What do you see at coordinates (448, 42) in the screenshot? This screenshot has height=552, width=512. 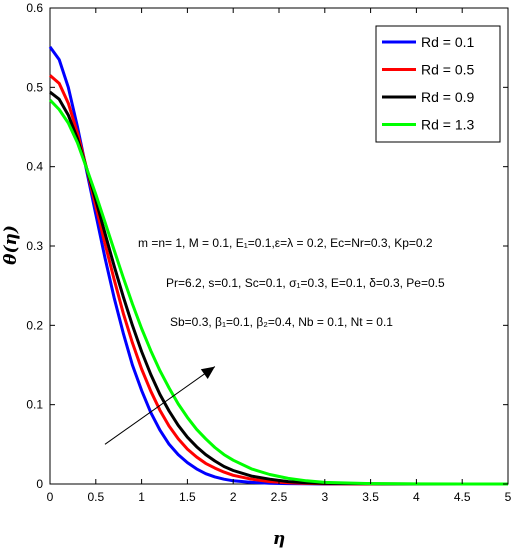 I see `legend-label-1: Rd = 0.1` at bounding box center [448, 42].